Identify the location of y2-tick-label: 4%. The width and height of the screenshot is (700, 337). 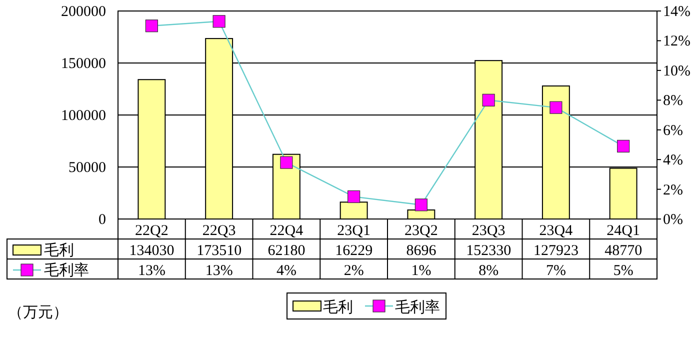
(673, 160).